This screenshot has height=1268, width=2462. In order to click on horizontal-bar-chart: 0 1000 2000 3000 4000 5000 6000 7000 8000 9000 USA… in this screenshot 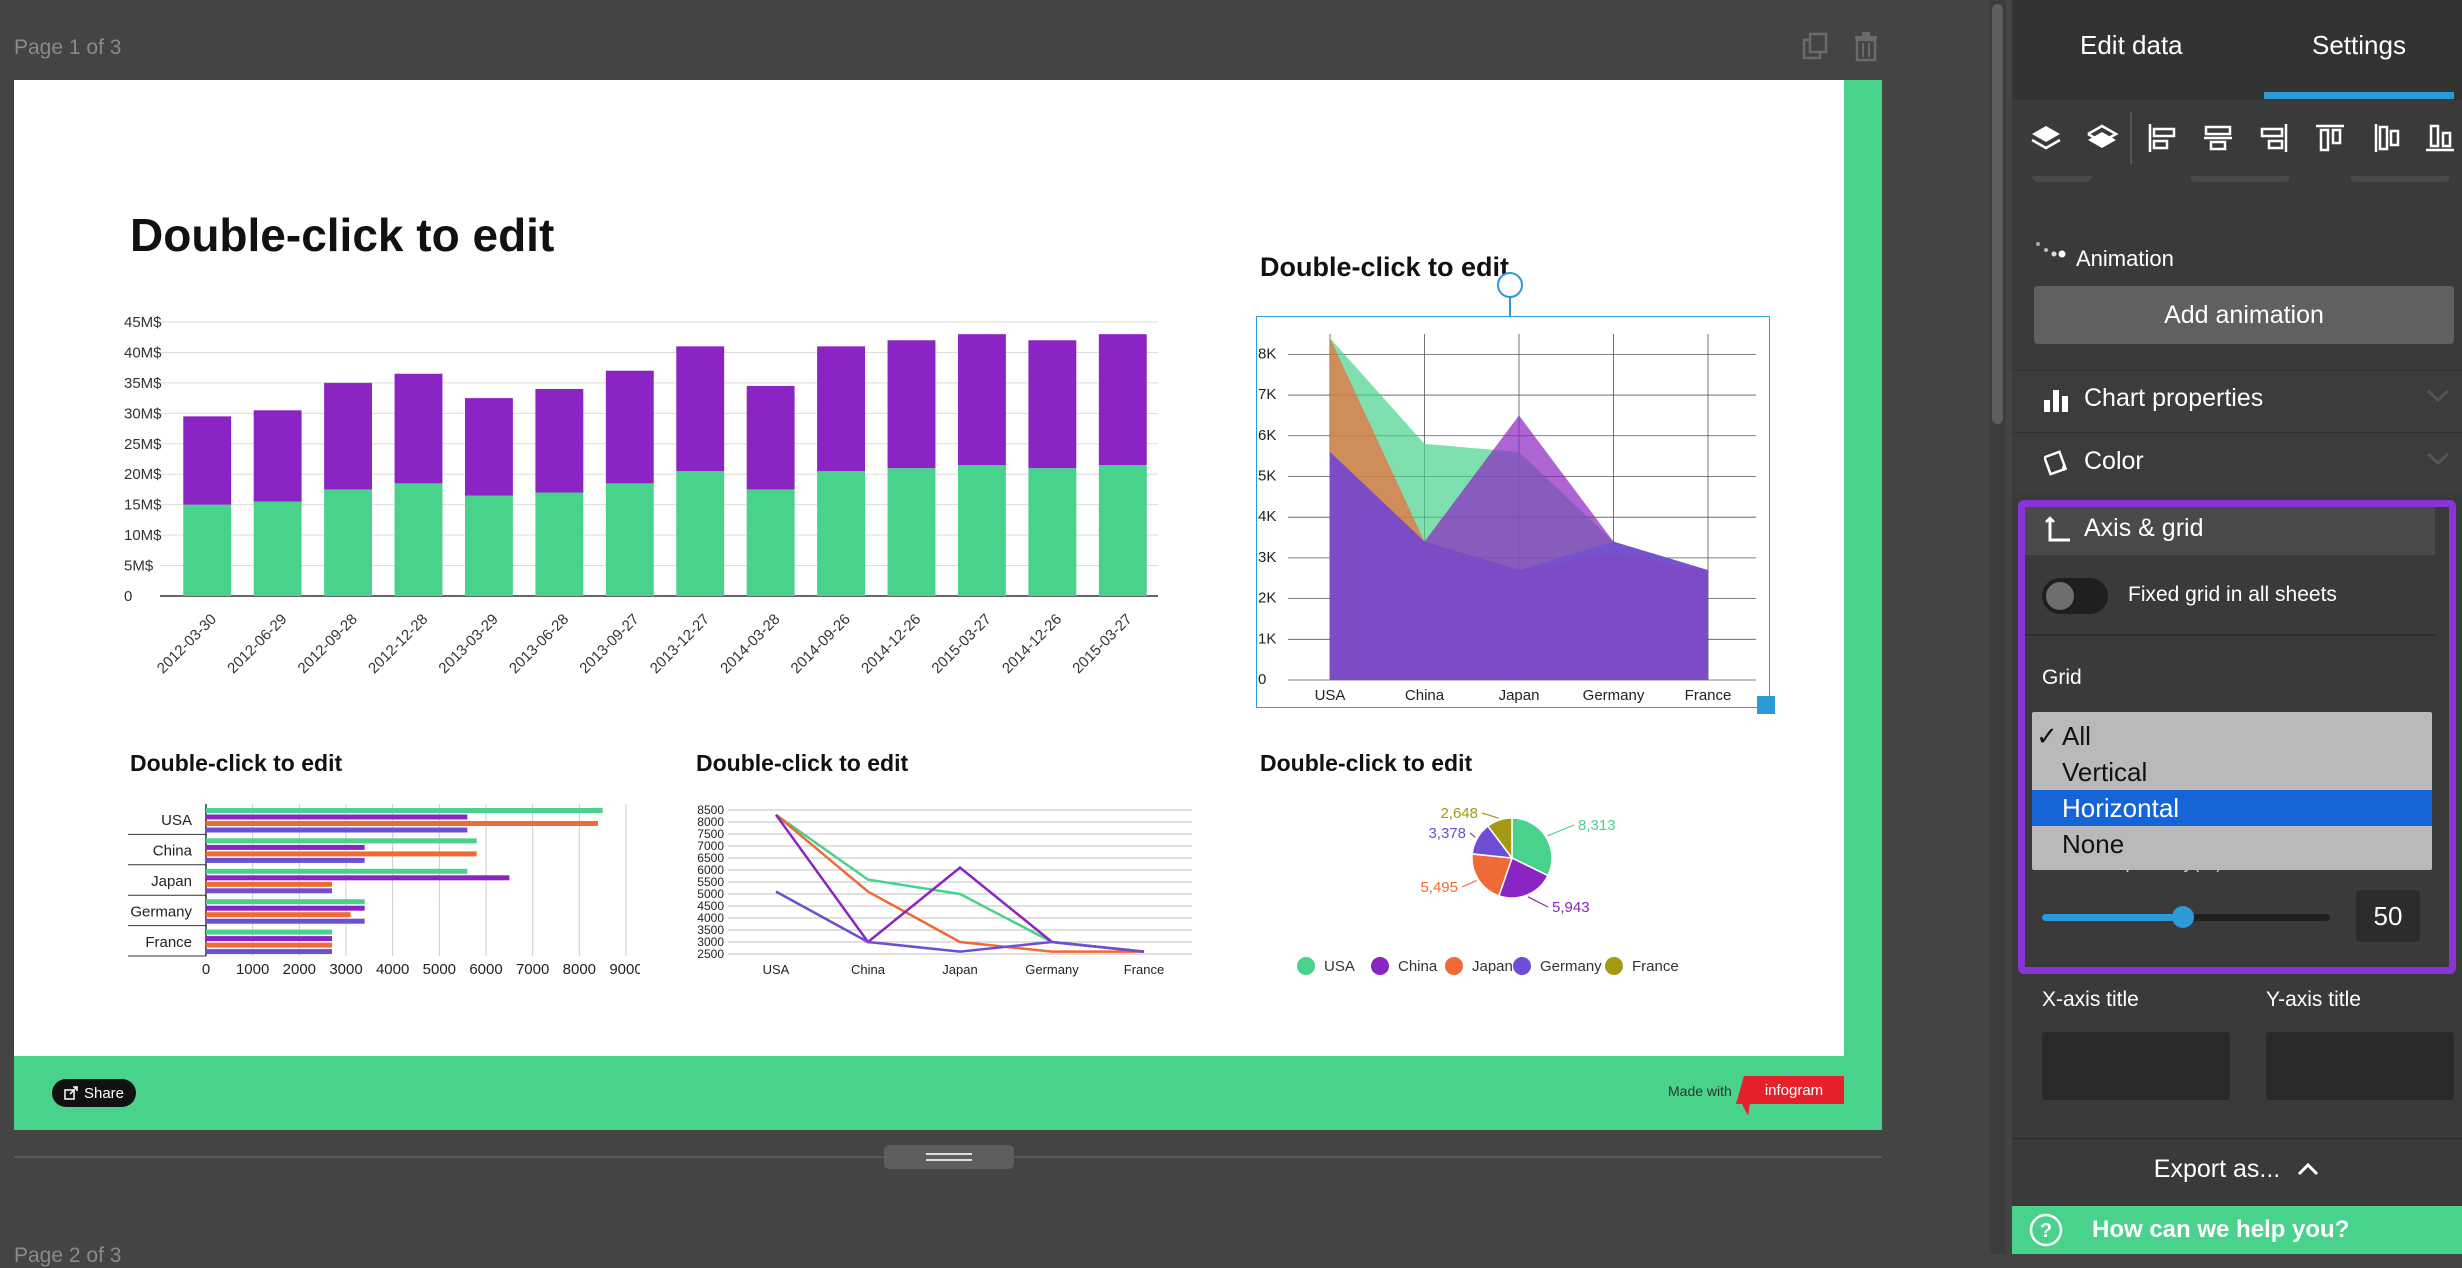, I will do `click(380, 891)`.